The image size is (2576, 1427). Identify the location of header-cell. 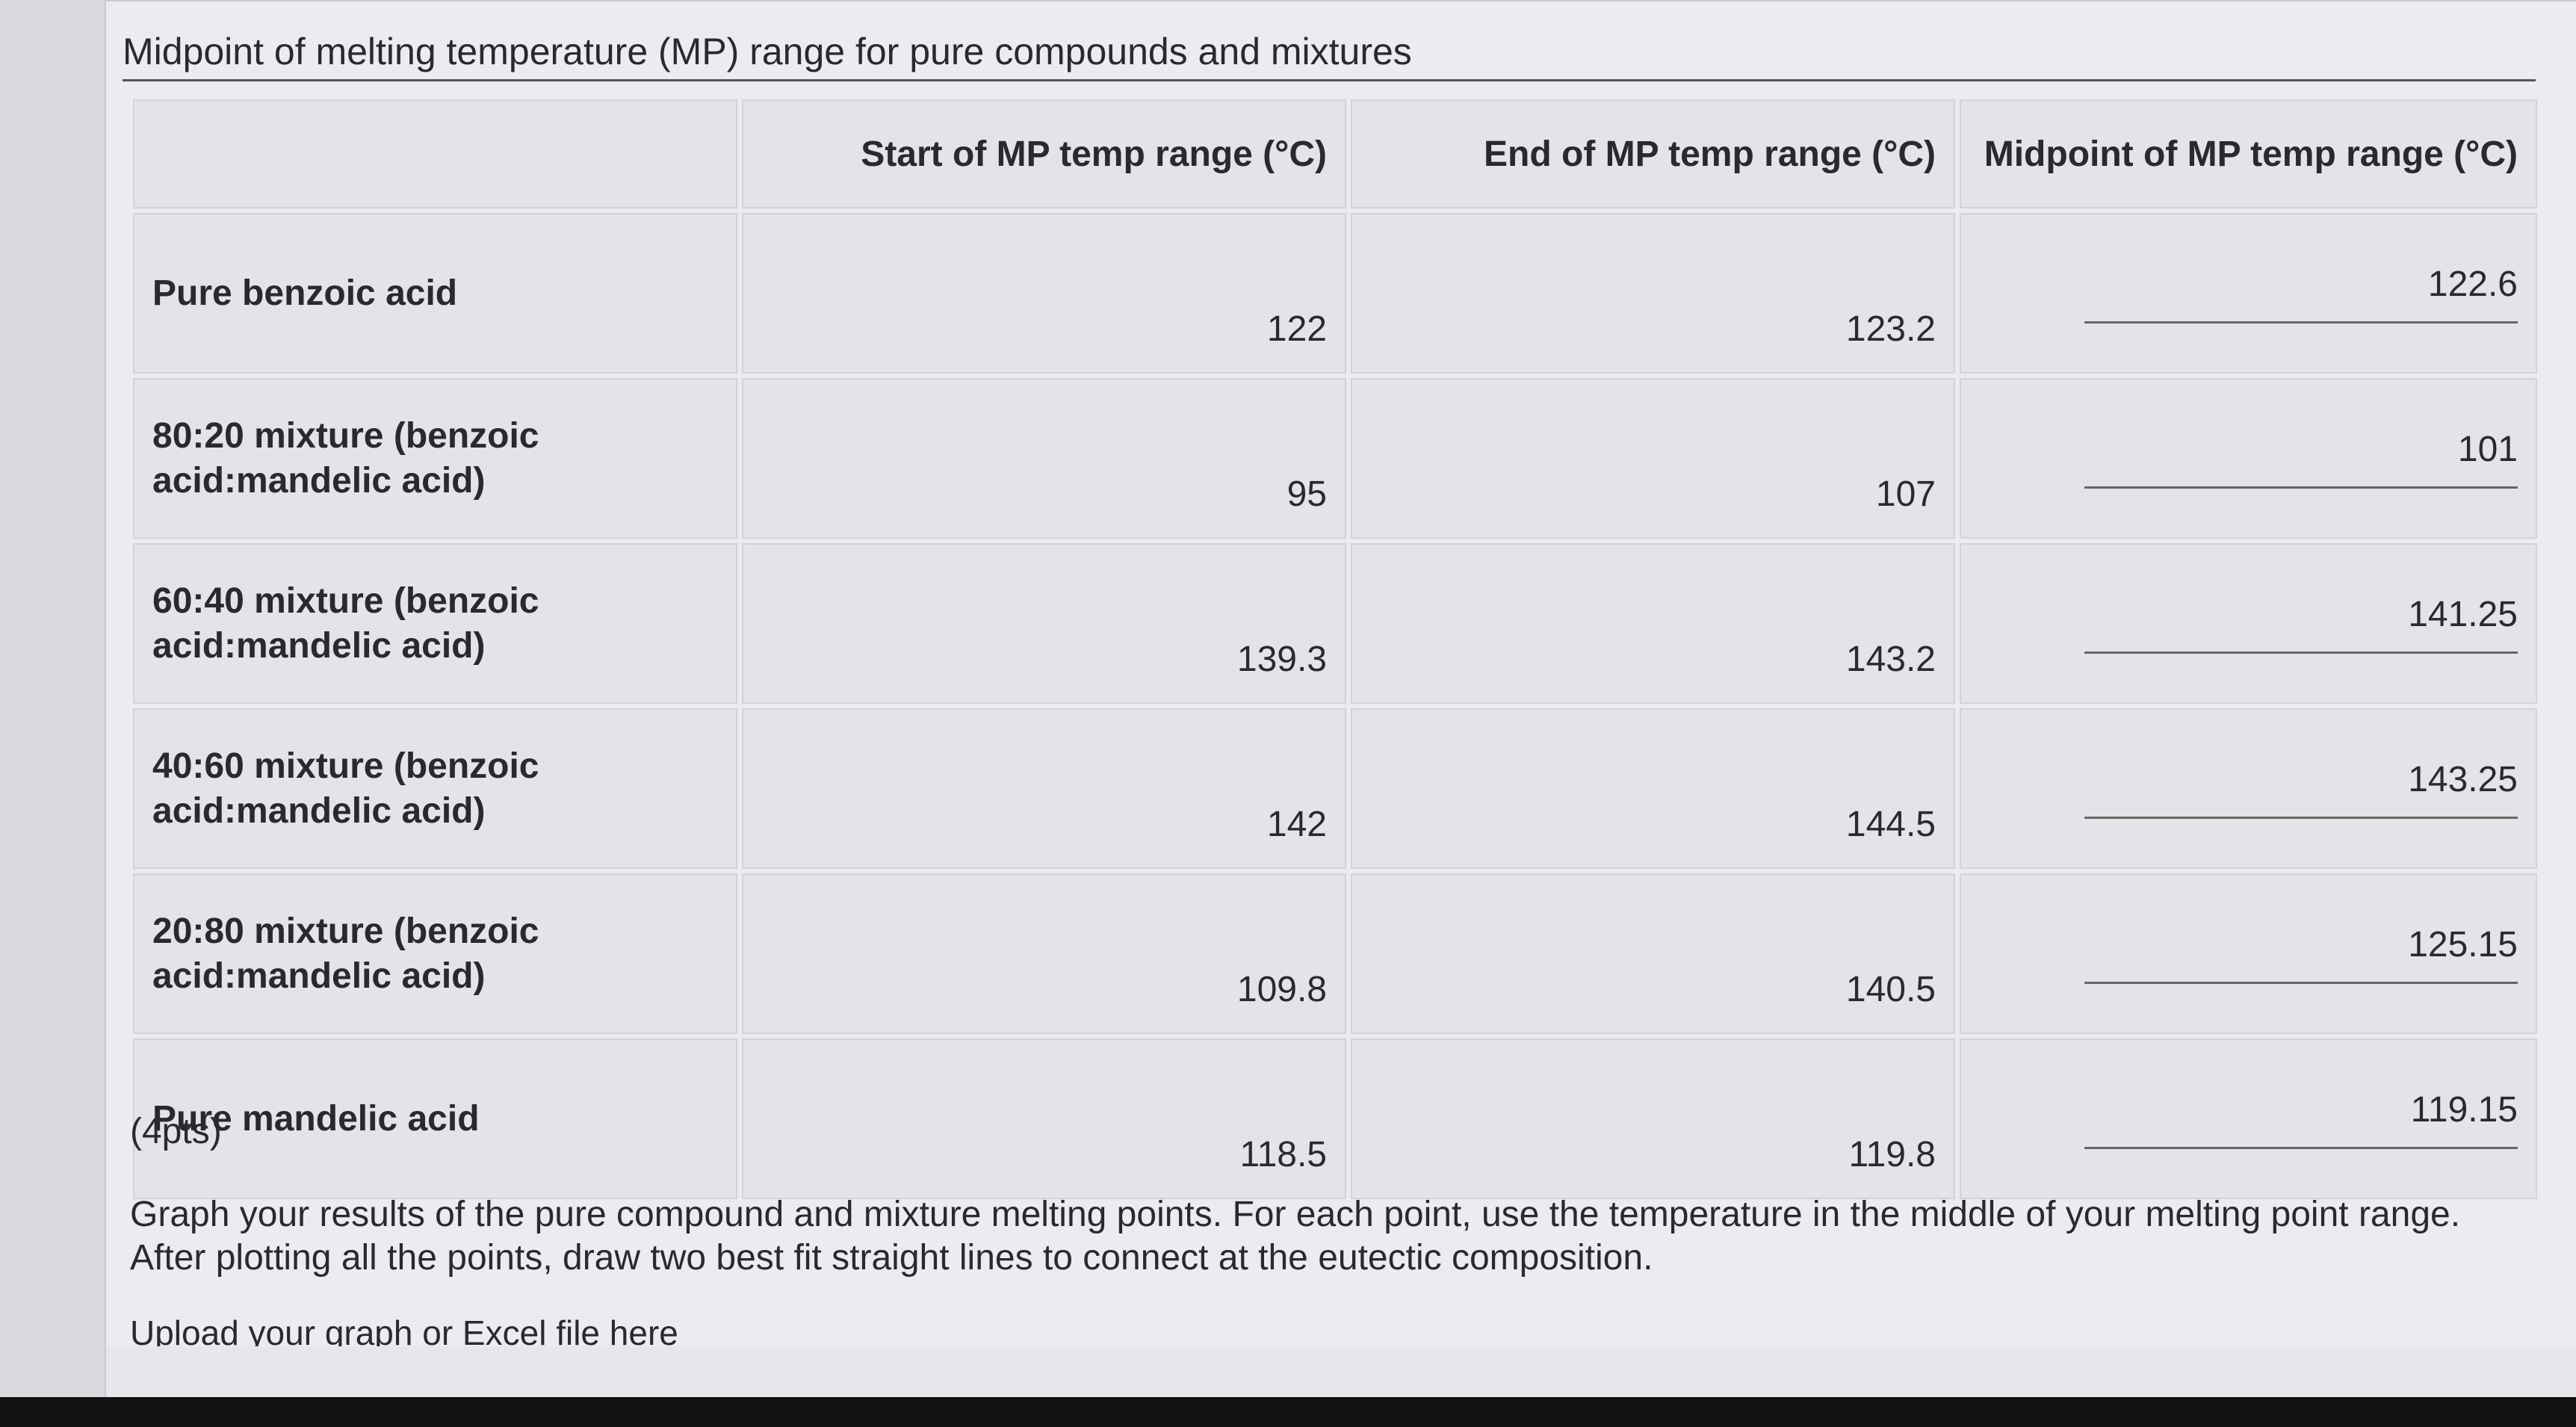
(435, 153).